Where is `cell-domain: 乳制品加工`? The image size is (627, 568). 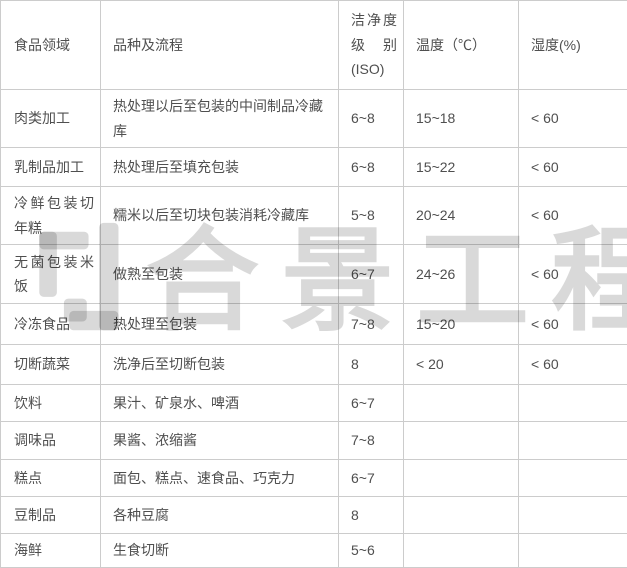 cell-domain: 乳制品加工 is located at coordinates (51, 167).